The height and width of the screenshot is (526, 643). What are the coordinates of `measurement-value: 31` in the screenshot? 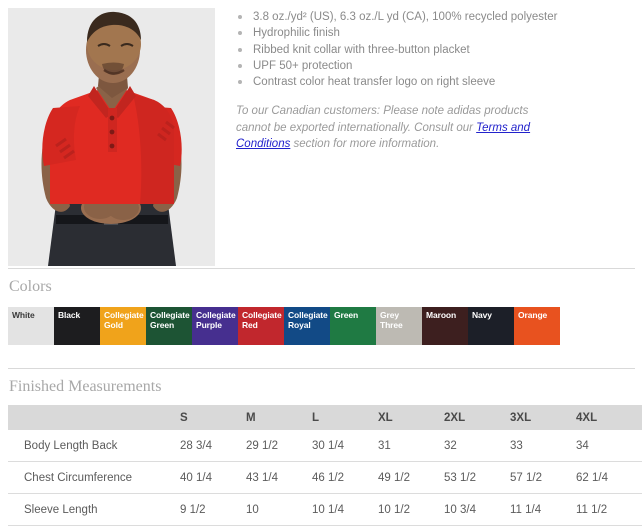 It's located at (411, 446).